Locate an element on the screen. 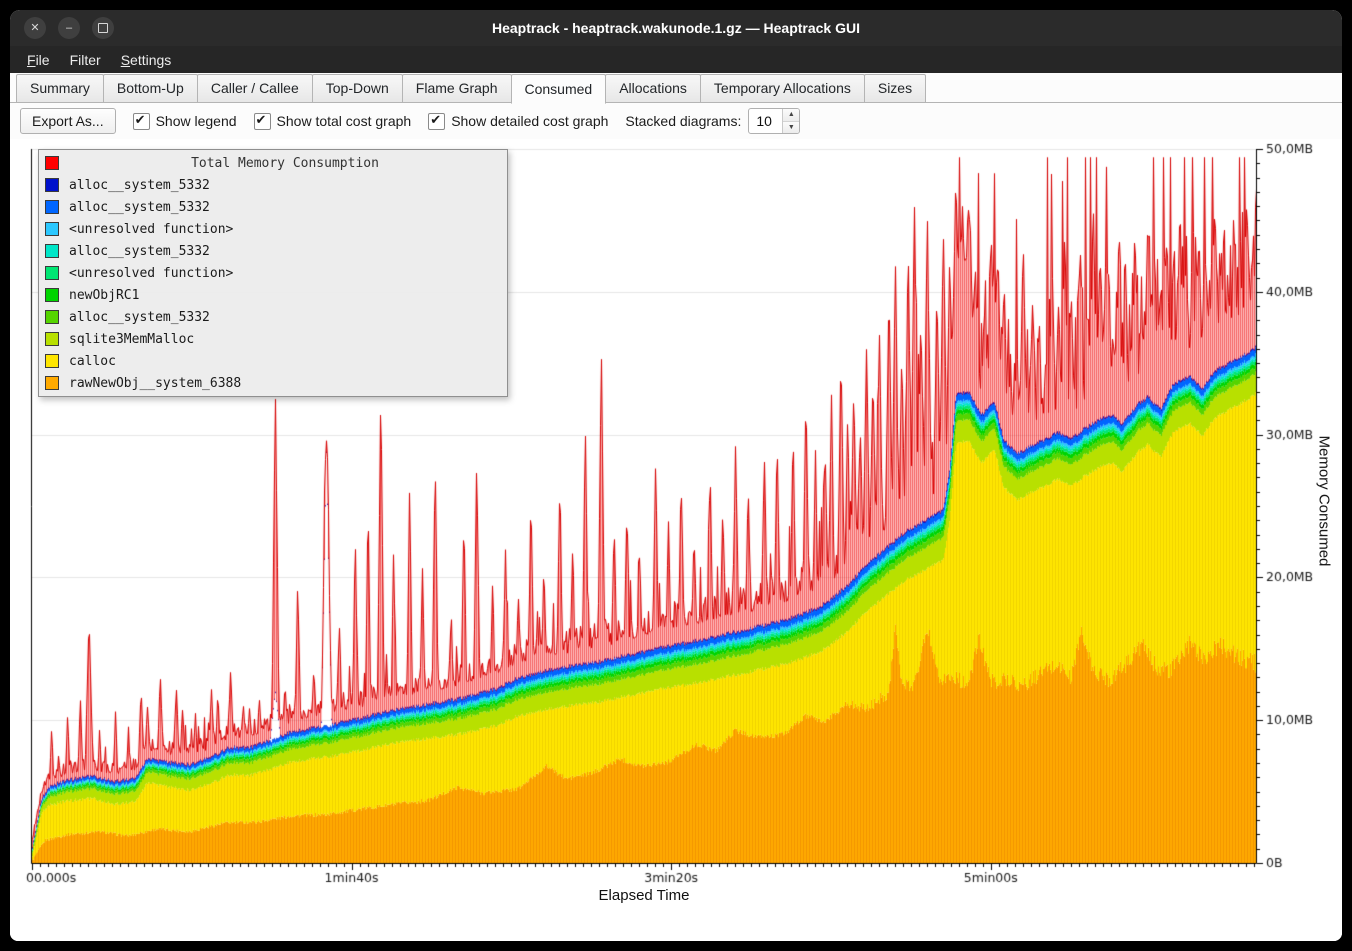 The width and height of the screenshot is (1352, 951). legend-title-row: Total Memory Consumption is located at coordinates (273, 163).